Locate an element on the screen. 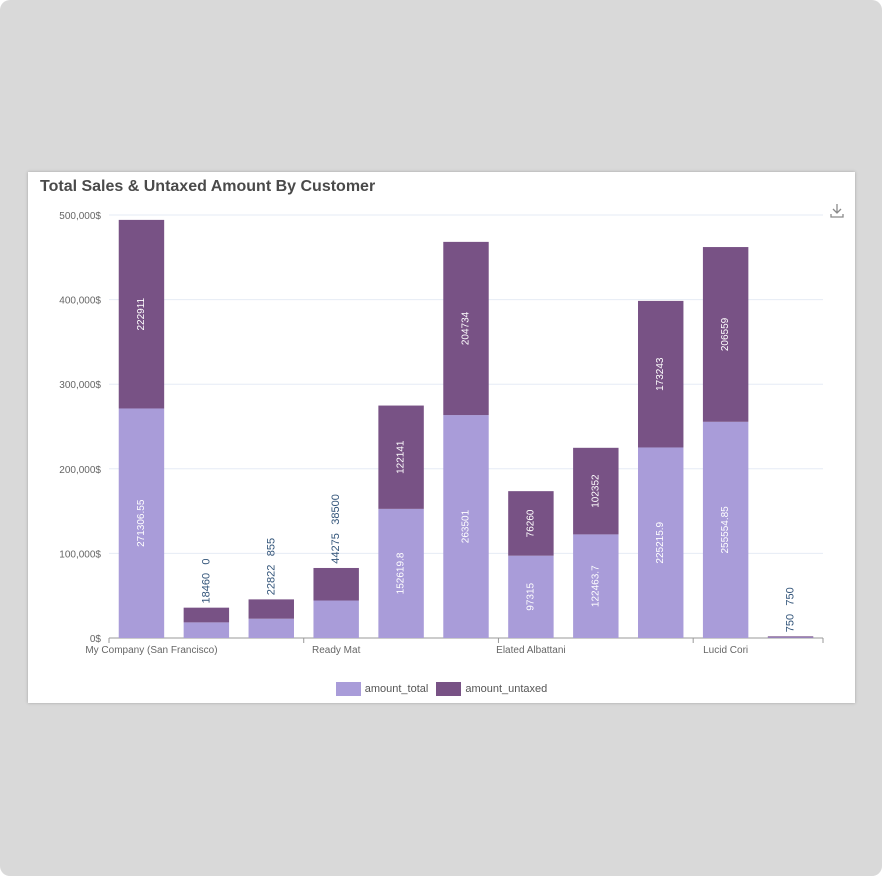  data-label: 18460 is located at coordinates (206, 588).